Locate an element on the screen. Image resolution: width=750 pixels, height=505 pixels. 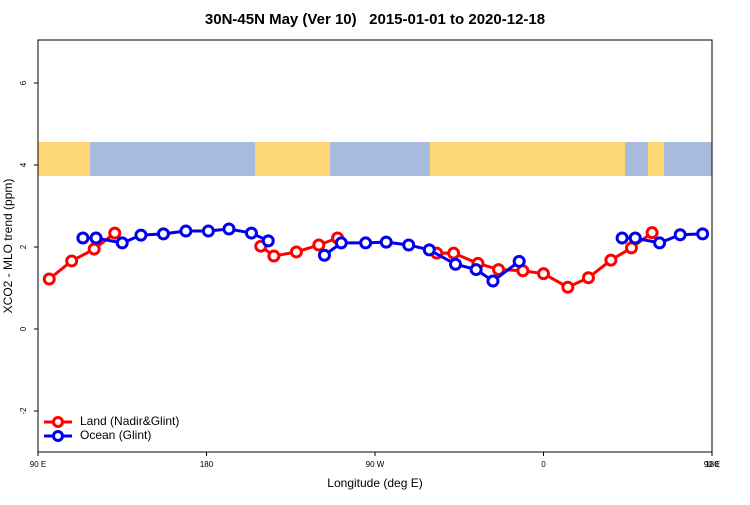
legend-label: Land (Nadir&Glint) is located at coordinates (129, 421).